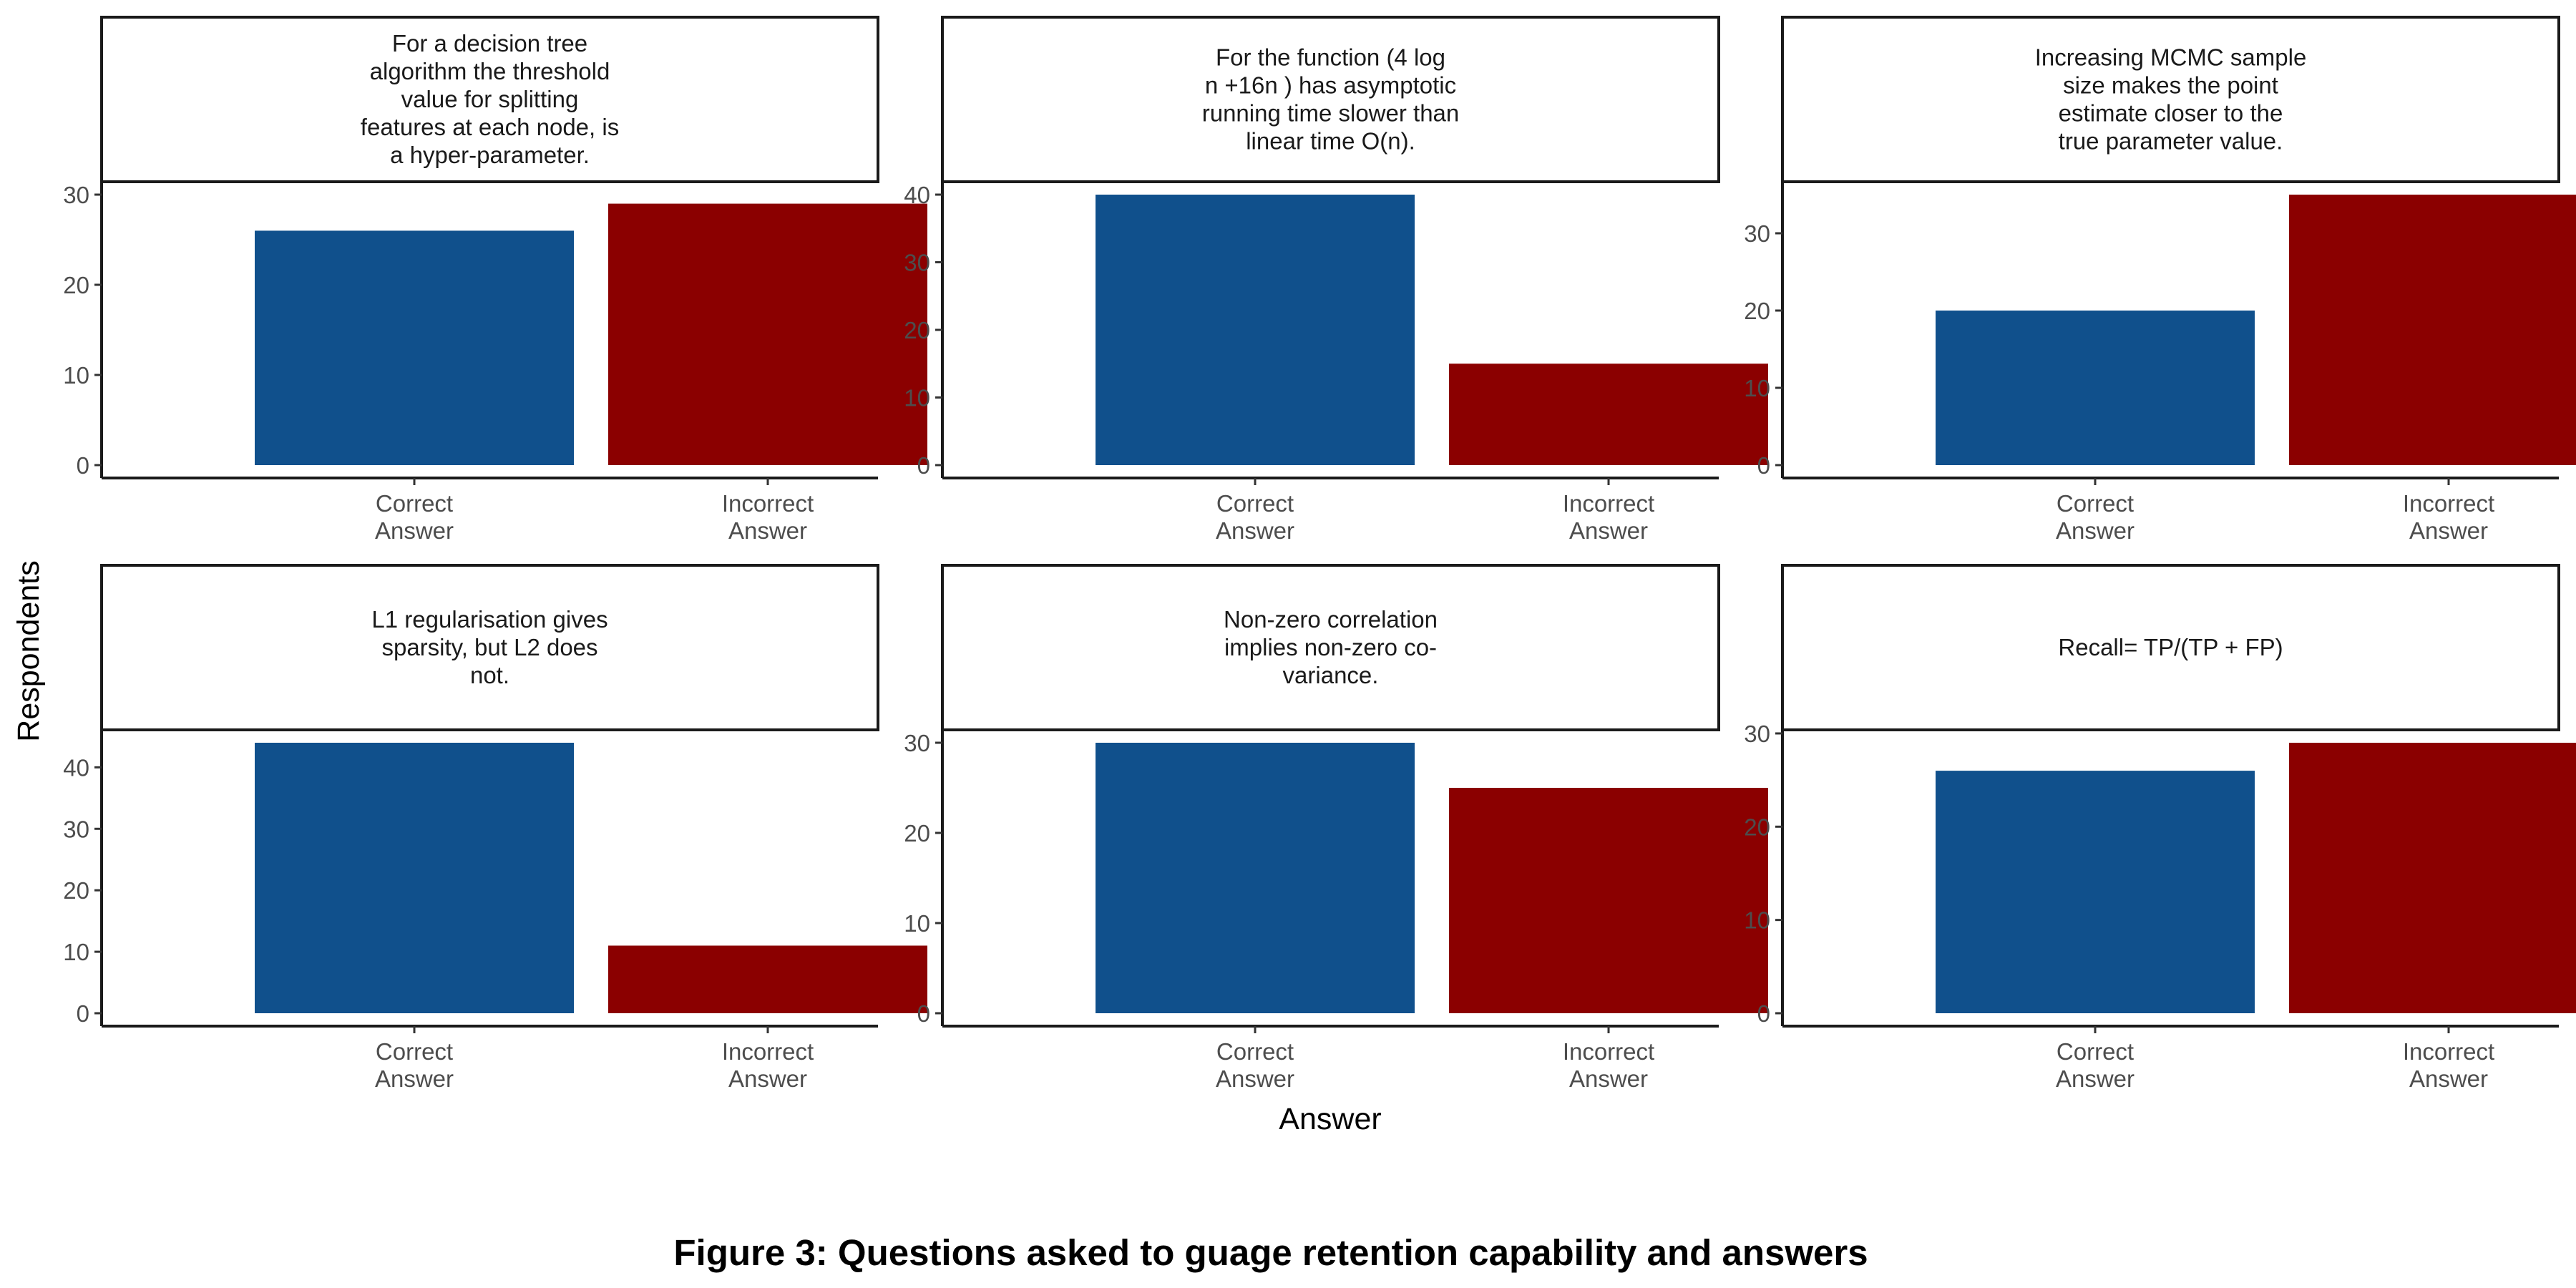 The height and width of the screenshot is (1288, 2576). What do you see at coordinates (489, 619) in the screenshot?
I see `facet-title-line: L1 regularisation gives` at bounding box center [489, 619].